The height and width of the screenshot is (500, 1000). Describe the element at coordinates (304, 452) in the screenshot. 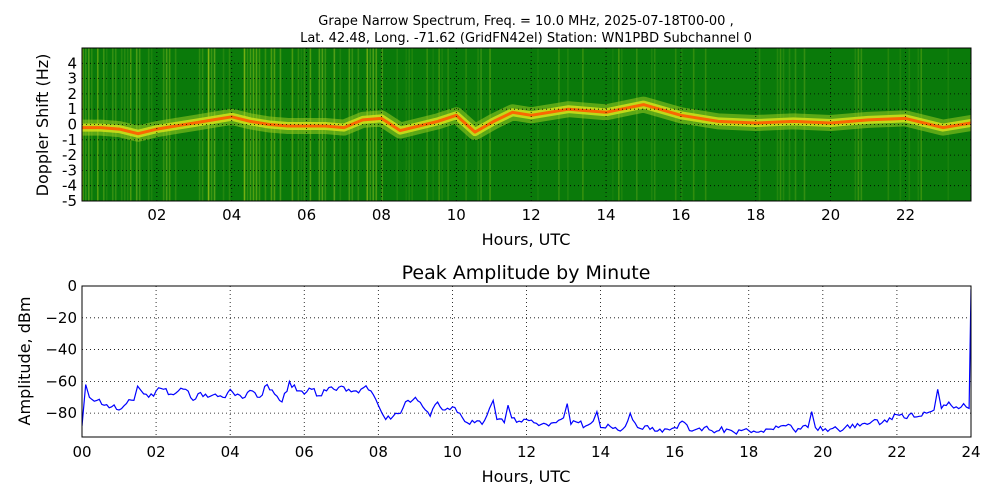

I see `amplitude-x-tick-label: 06` at that location.